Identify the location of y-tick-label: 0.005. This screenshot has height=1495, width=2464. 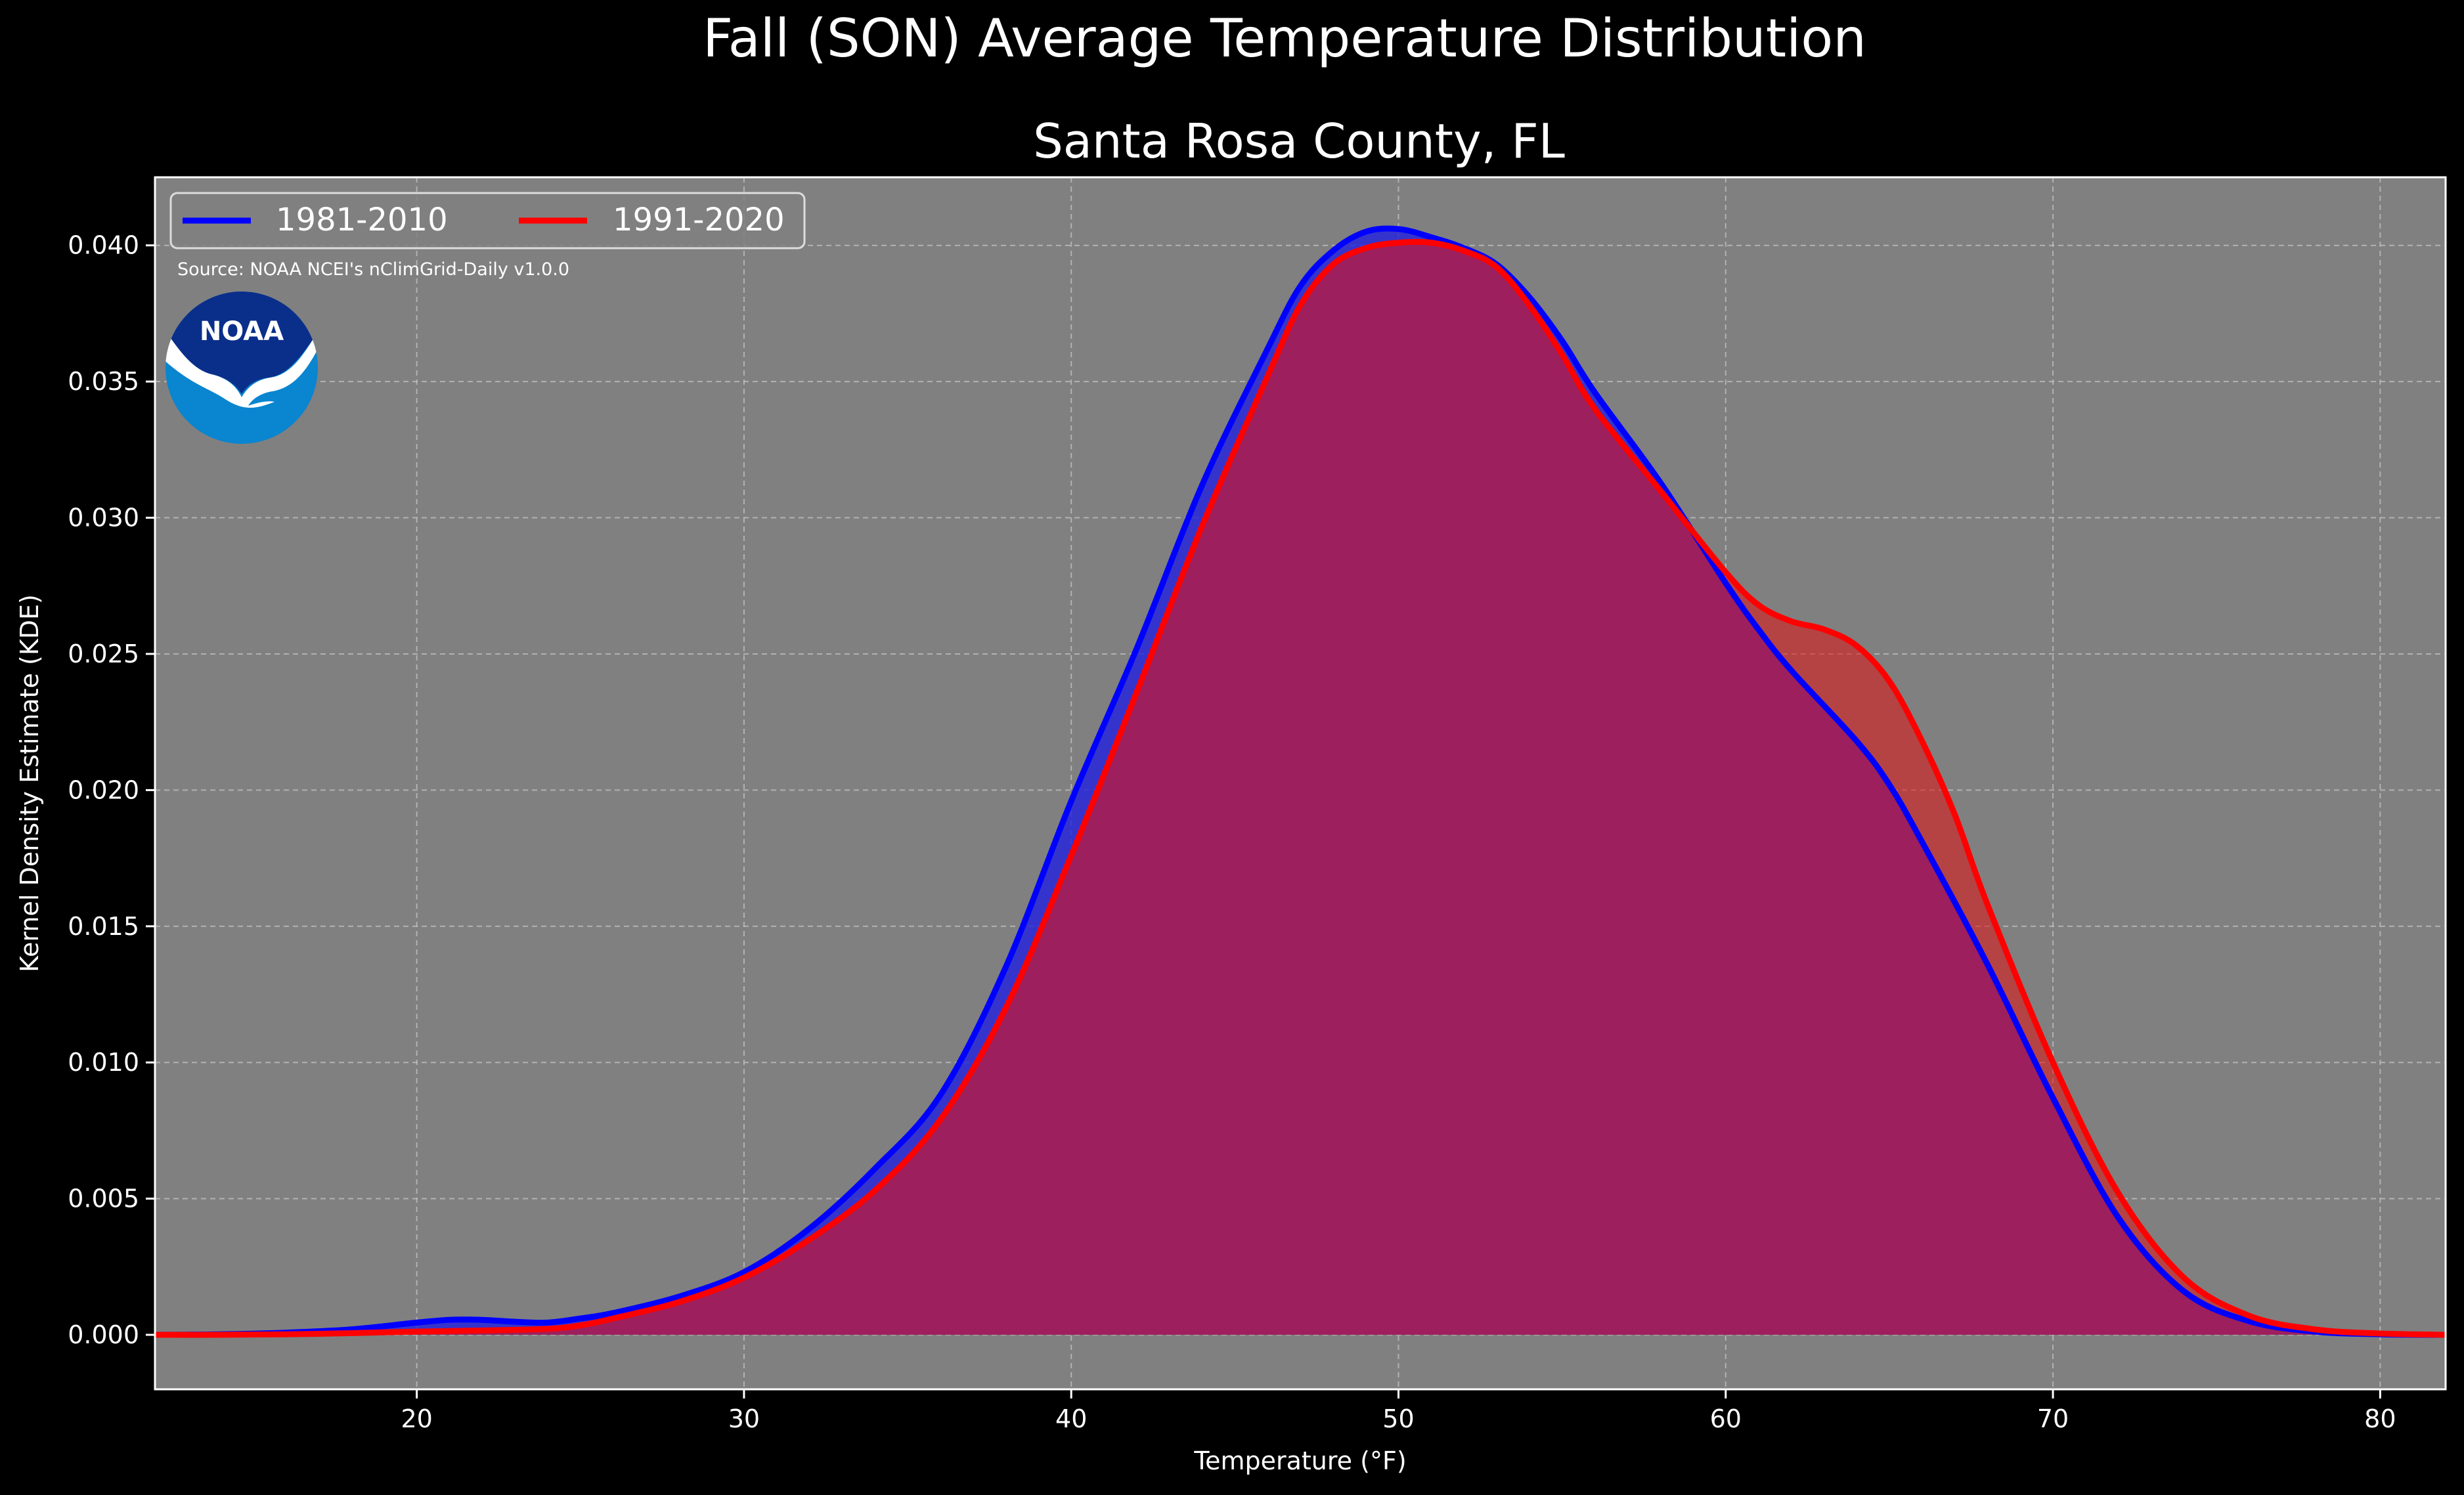
(103, 1198).